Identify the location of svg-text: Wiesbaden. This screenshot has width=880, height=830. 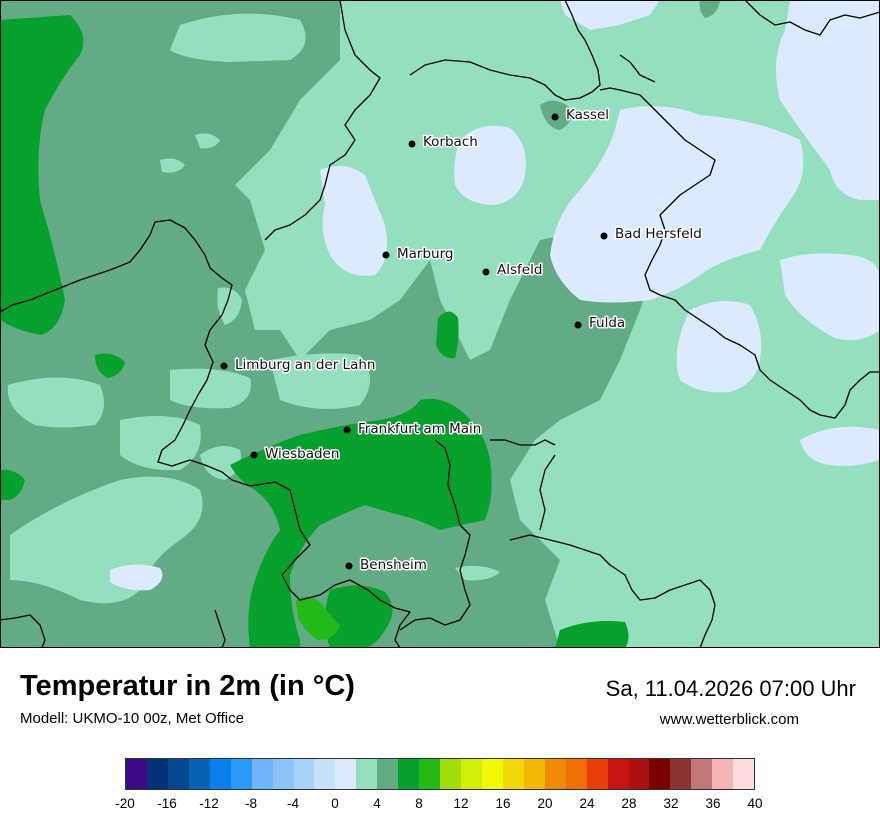
(302, 454).